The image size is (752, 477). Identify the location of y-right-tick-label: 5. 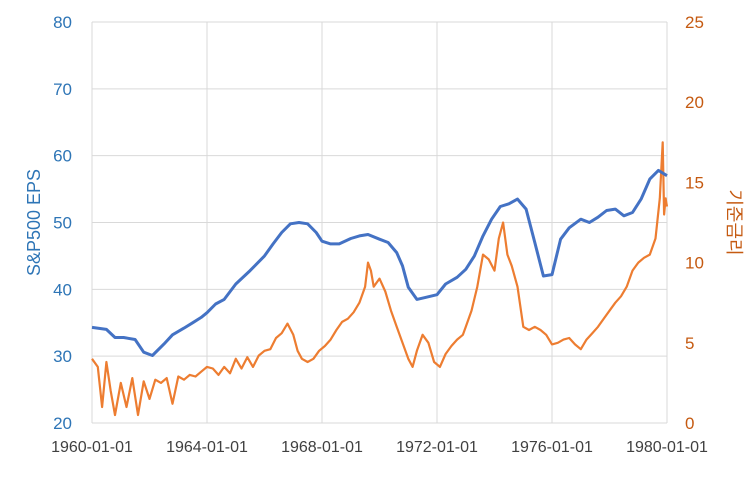
(689, 343).